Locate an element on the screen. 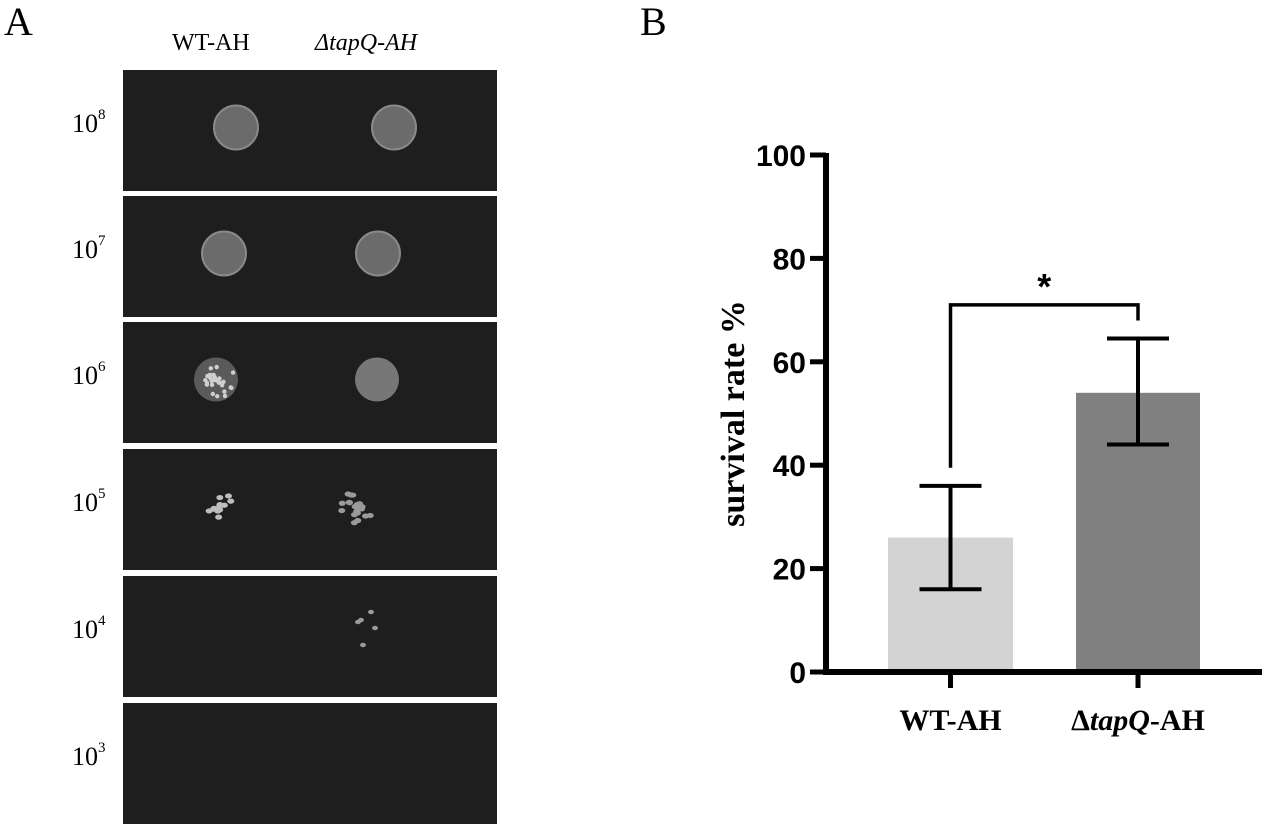  y-tick-label: 0 is located at coordinates (797, 673).